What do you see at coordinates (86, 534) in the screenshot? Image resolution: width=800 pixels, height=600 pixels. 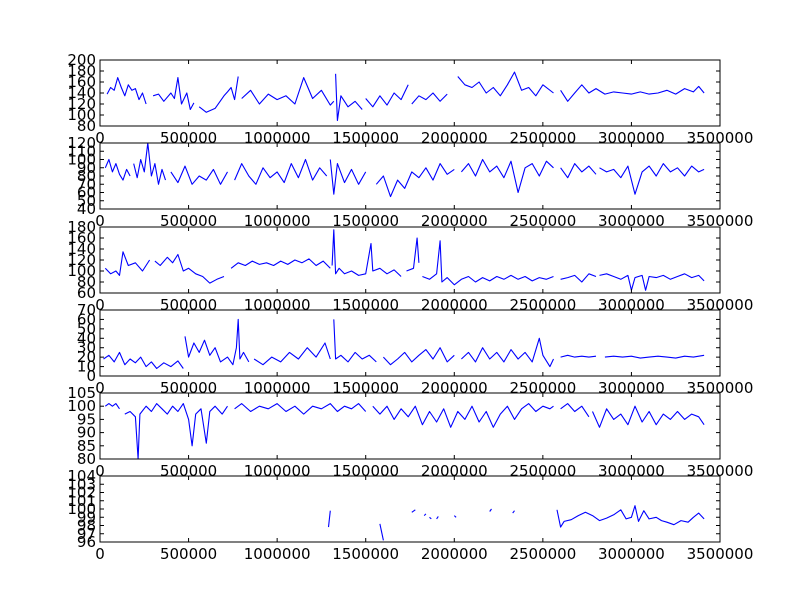 I see `y-tick-label: 97` at bounding box center [86, 534].